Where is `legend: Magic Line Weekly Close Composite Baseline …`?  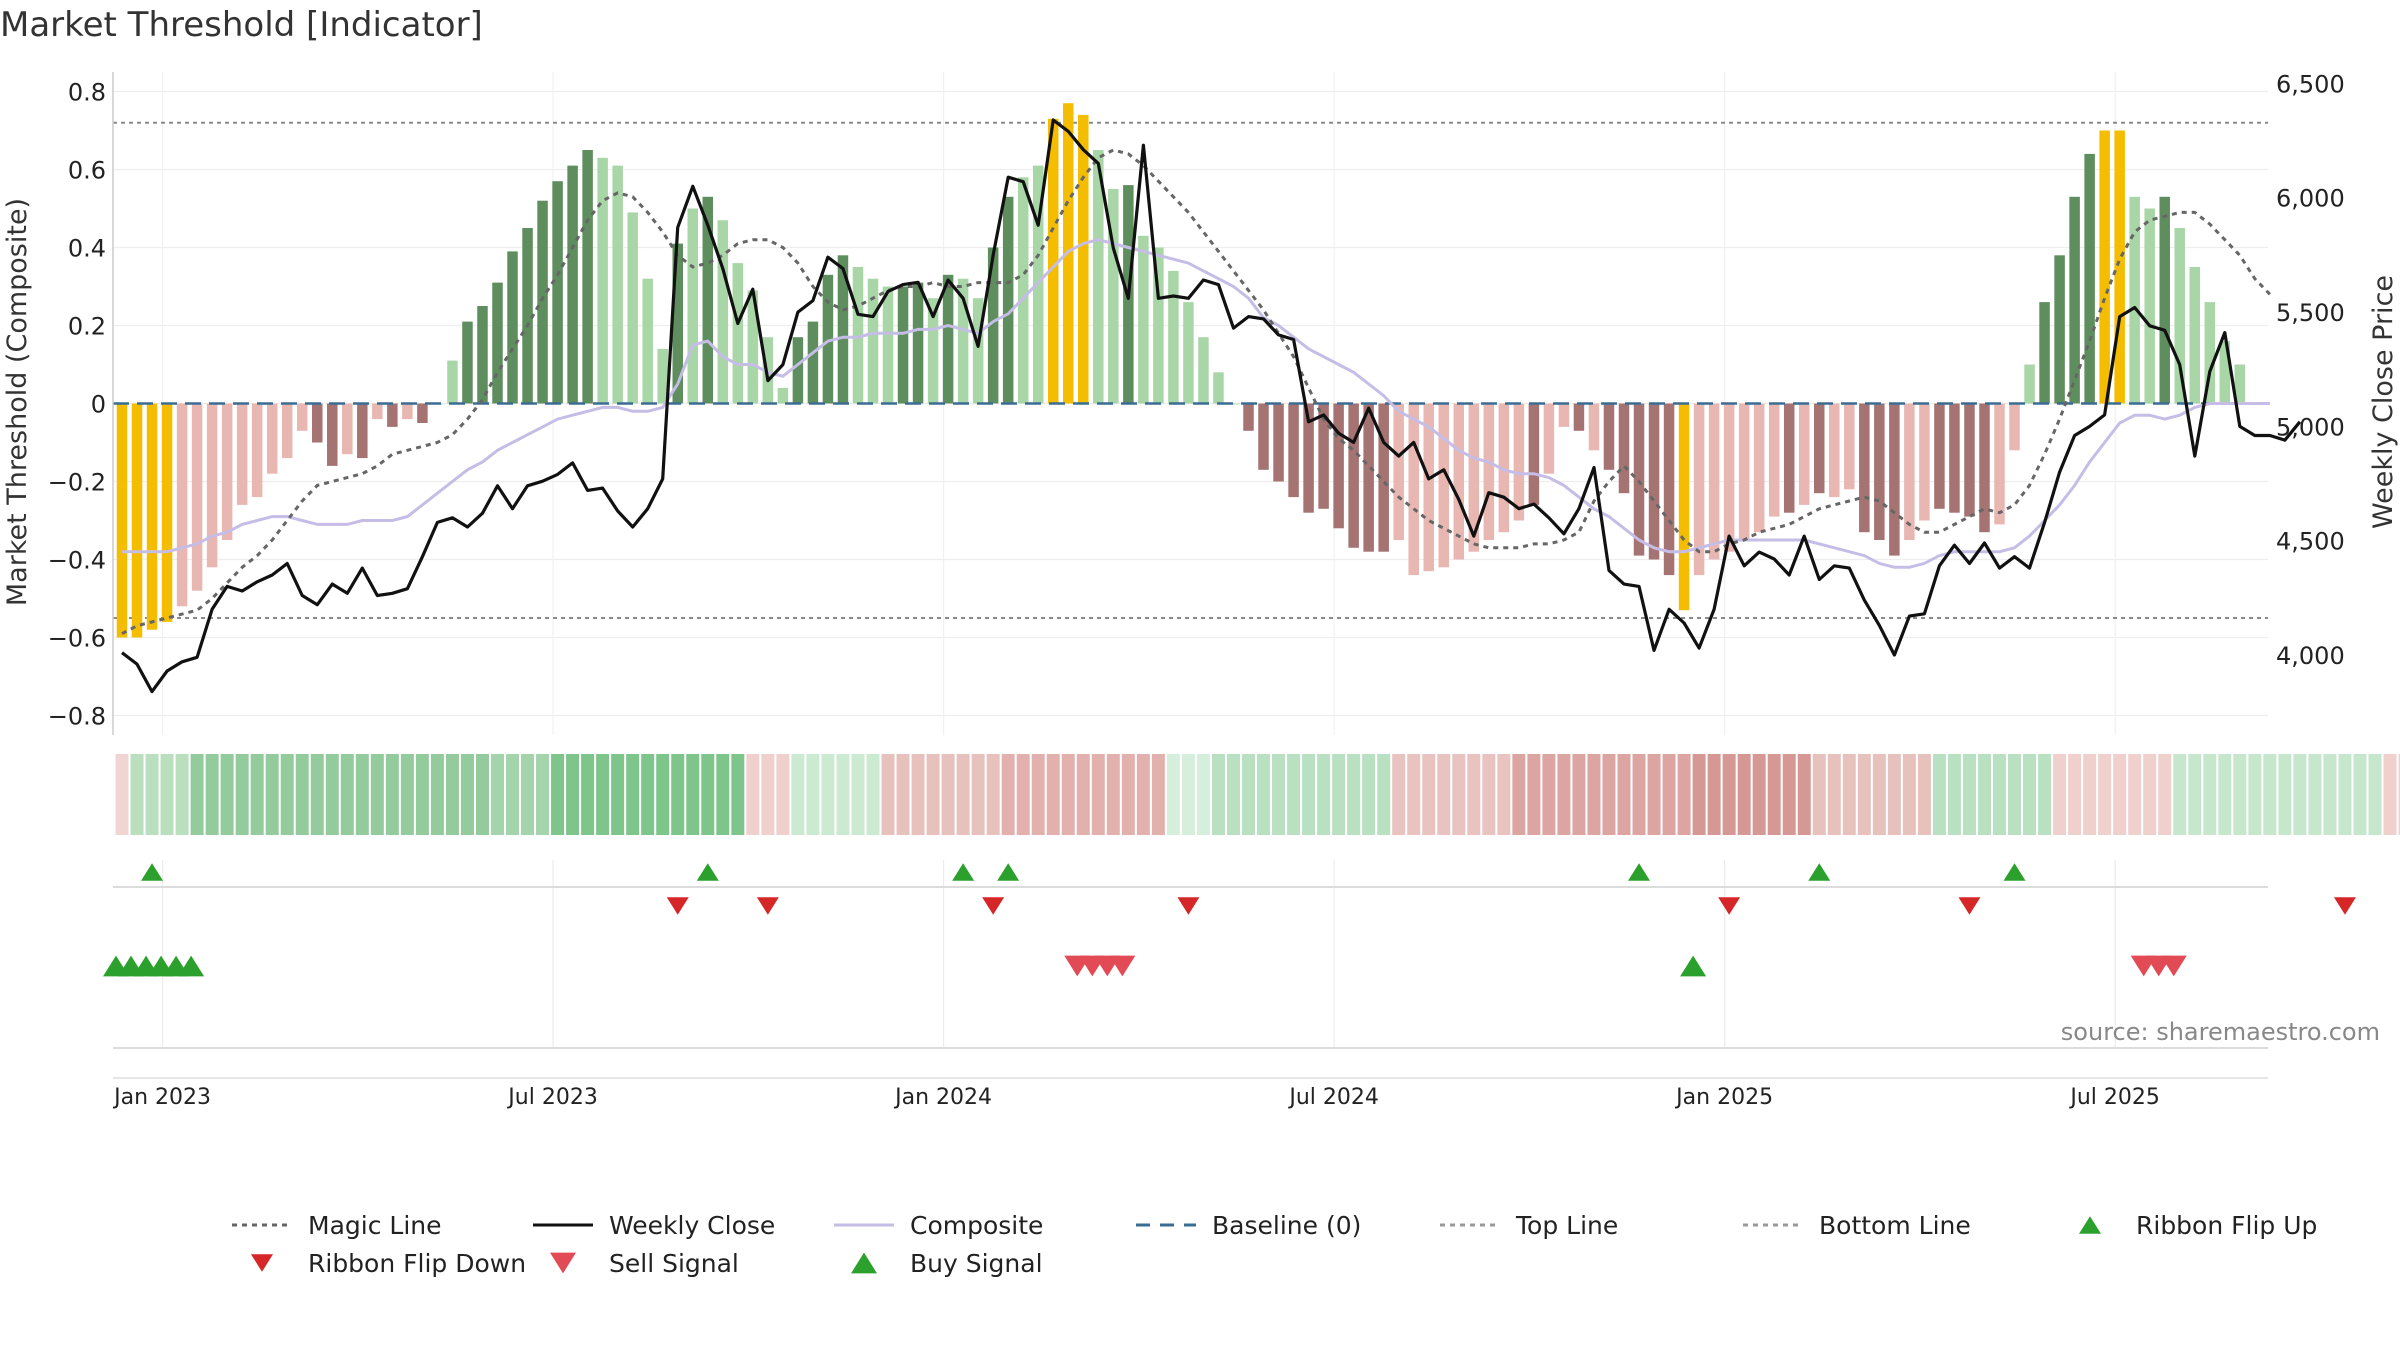
legend: Magic Line Weekly Close Composite Baseline … is located at coordinates (1274, 1244).